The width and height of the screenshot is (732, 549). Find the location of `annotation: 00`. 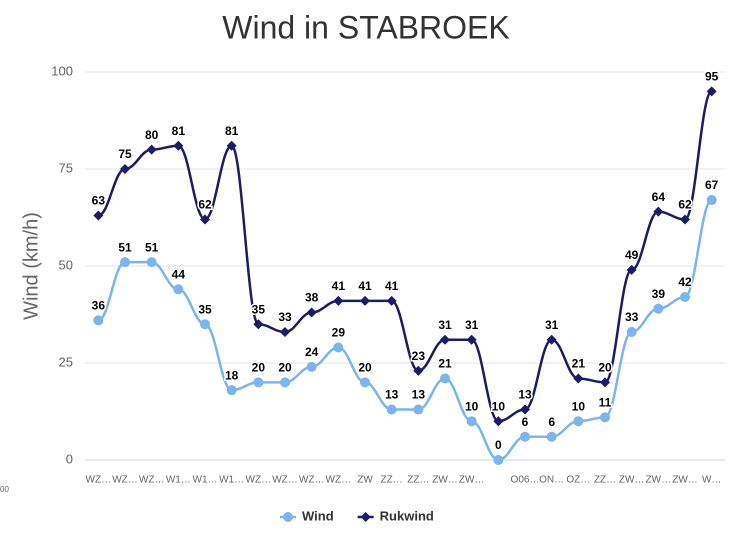

annotation: 00 is located at coordinates (4, 489).